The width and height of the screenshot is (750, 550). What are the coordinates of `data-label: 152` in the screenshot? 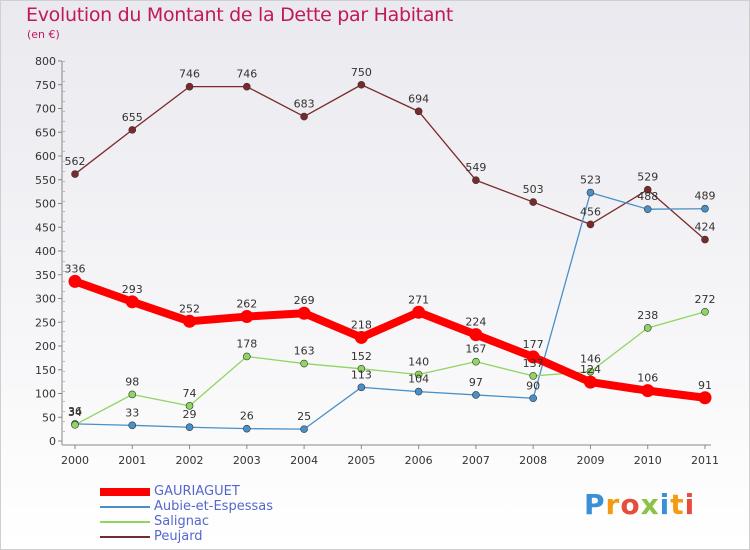 It's located at (361, 356).